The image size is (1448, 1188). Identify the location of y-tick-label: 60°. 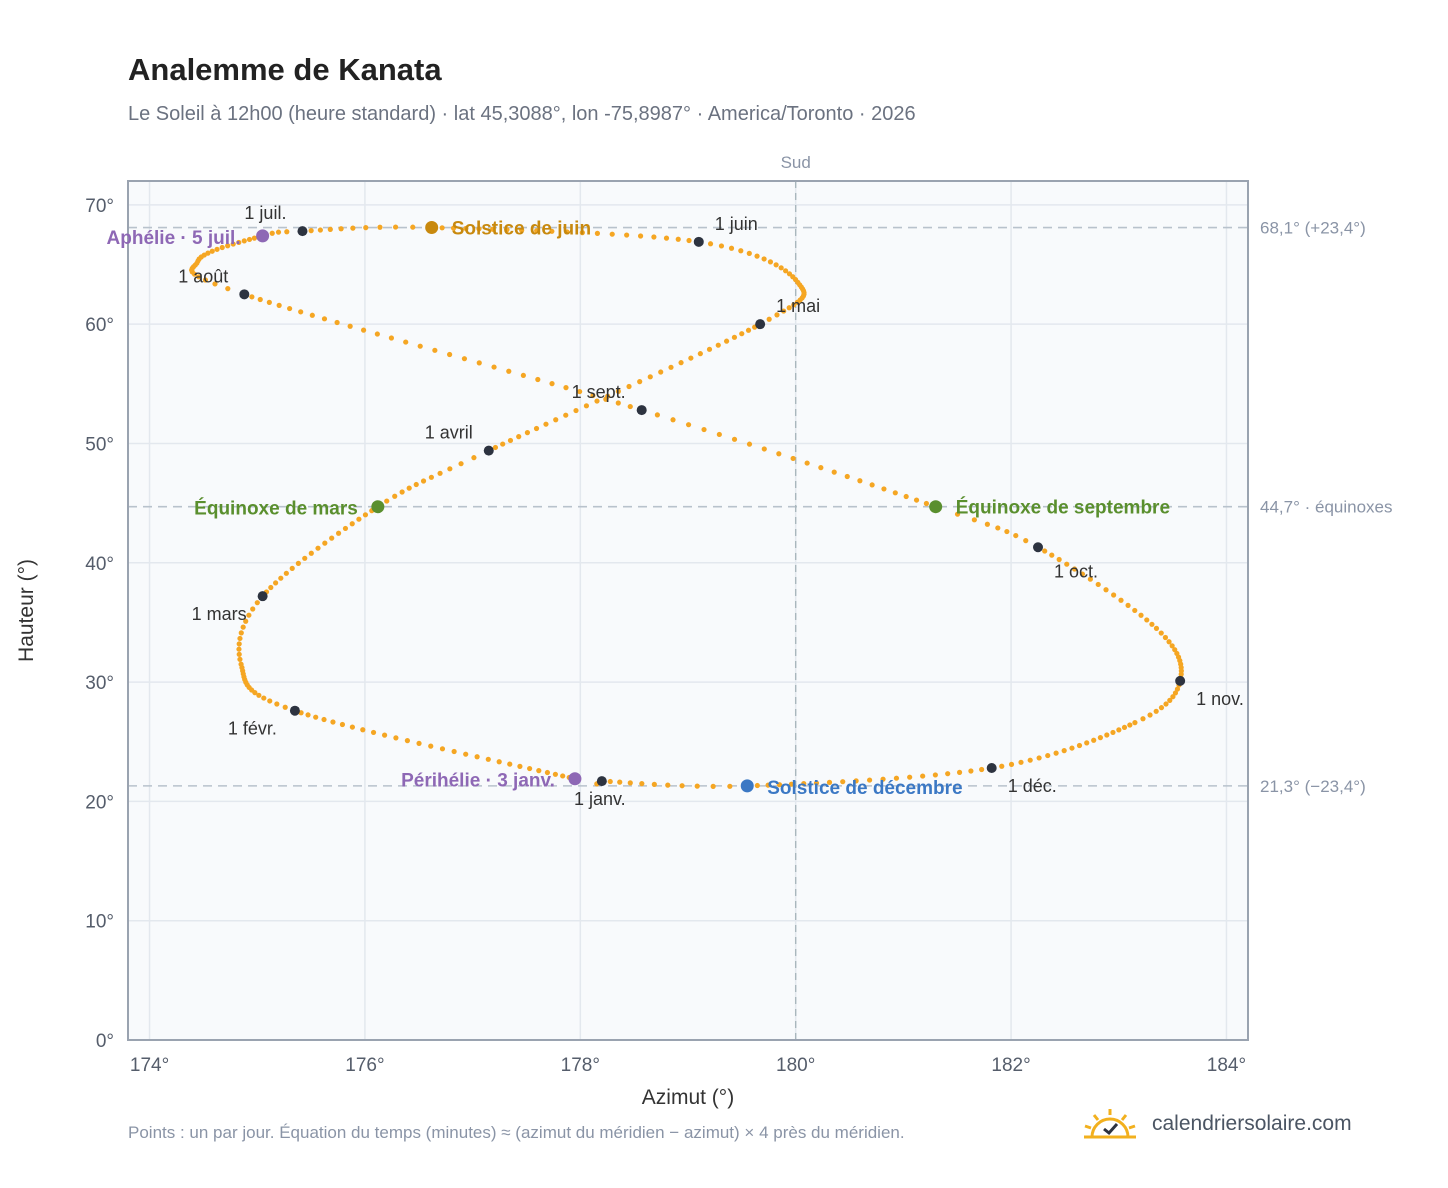
(99, 325).